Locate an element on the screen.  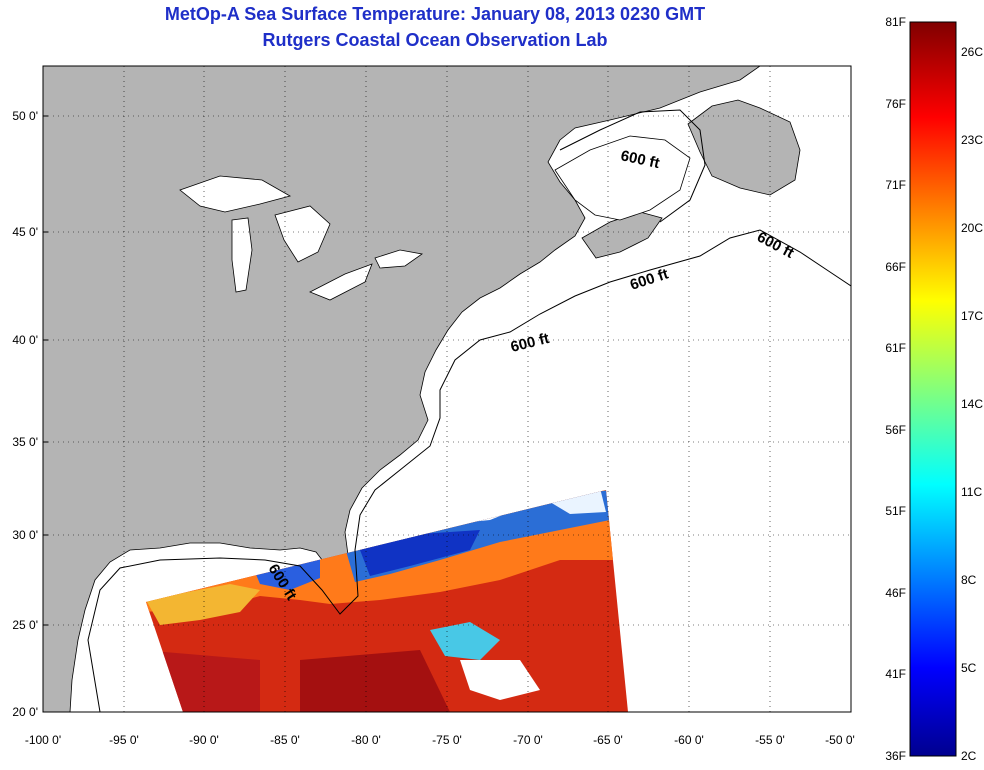
map-subtitle: Rutgers Coastal Ocean Observation Lab is located at coordinates (435, 40).